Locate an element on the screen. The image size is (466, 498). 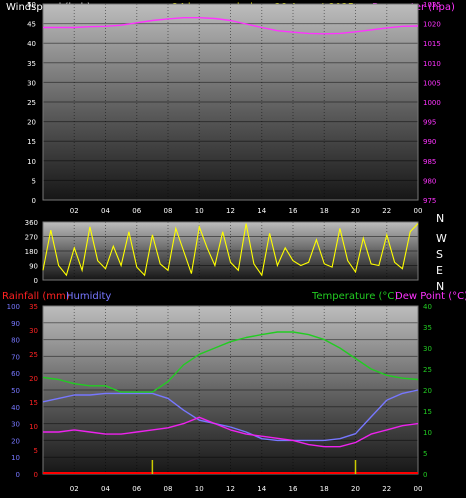
barometer-axis-tick: 1010 is located at coordinates (432, 64).